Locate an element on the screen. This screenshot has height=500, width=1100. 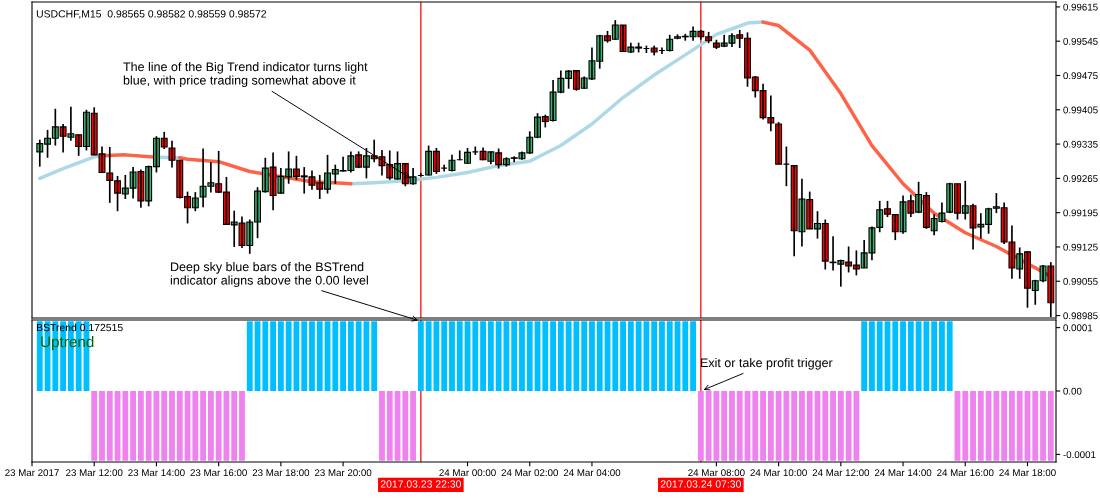
y-tick-label: 0.99335 is located at coordinates (1080, 144).